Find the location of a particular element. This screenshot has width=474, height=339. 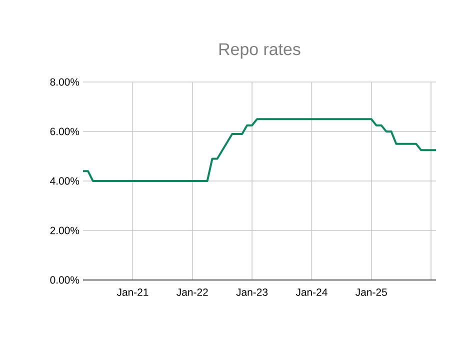

x-tick-label: Jan-25 is located at coordinates (371, 292).